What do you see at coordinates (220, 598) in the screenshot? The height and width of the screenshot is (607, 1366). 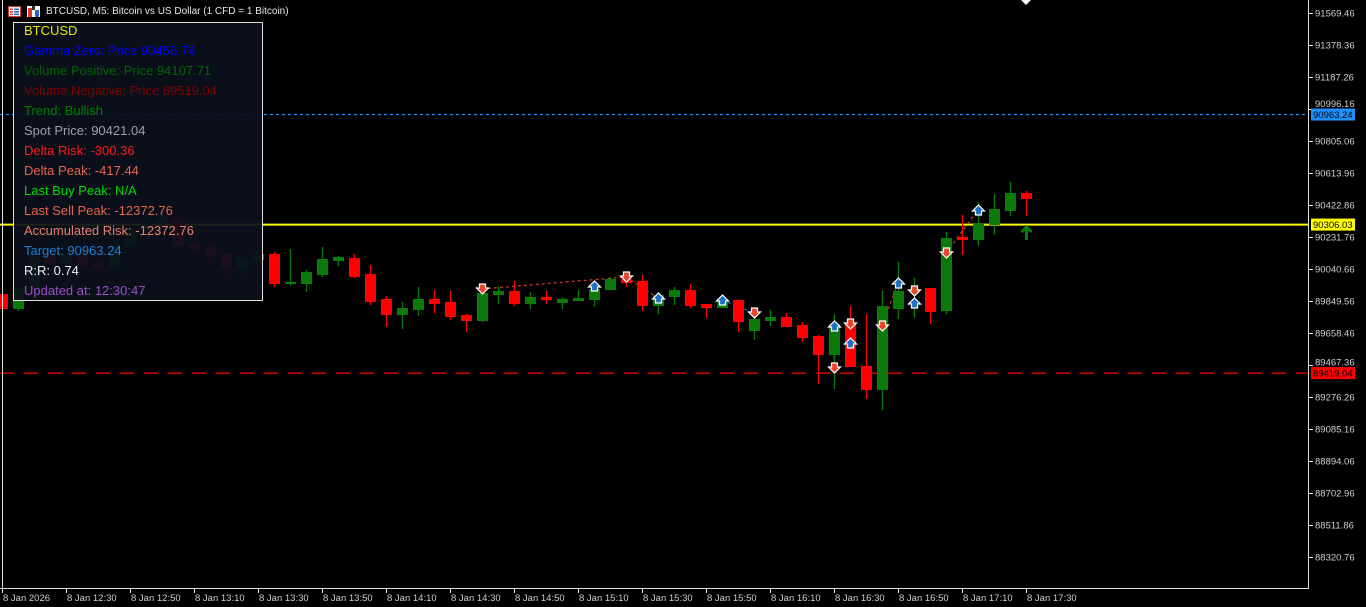 I see `time-tick-label: 8 Jan 13:10` at bounding box center [220, 598].